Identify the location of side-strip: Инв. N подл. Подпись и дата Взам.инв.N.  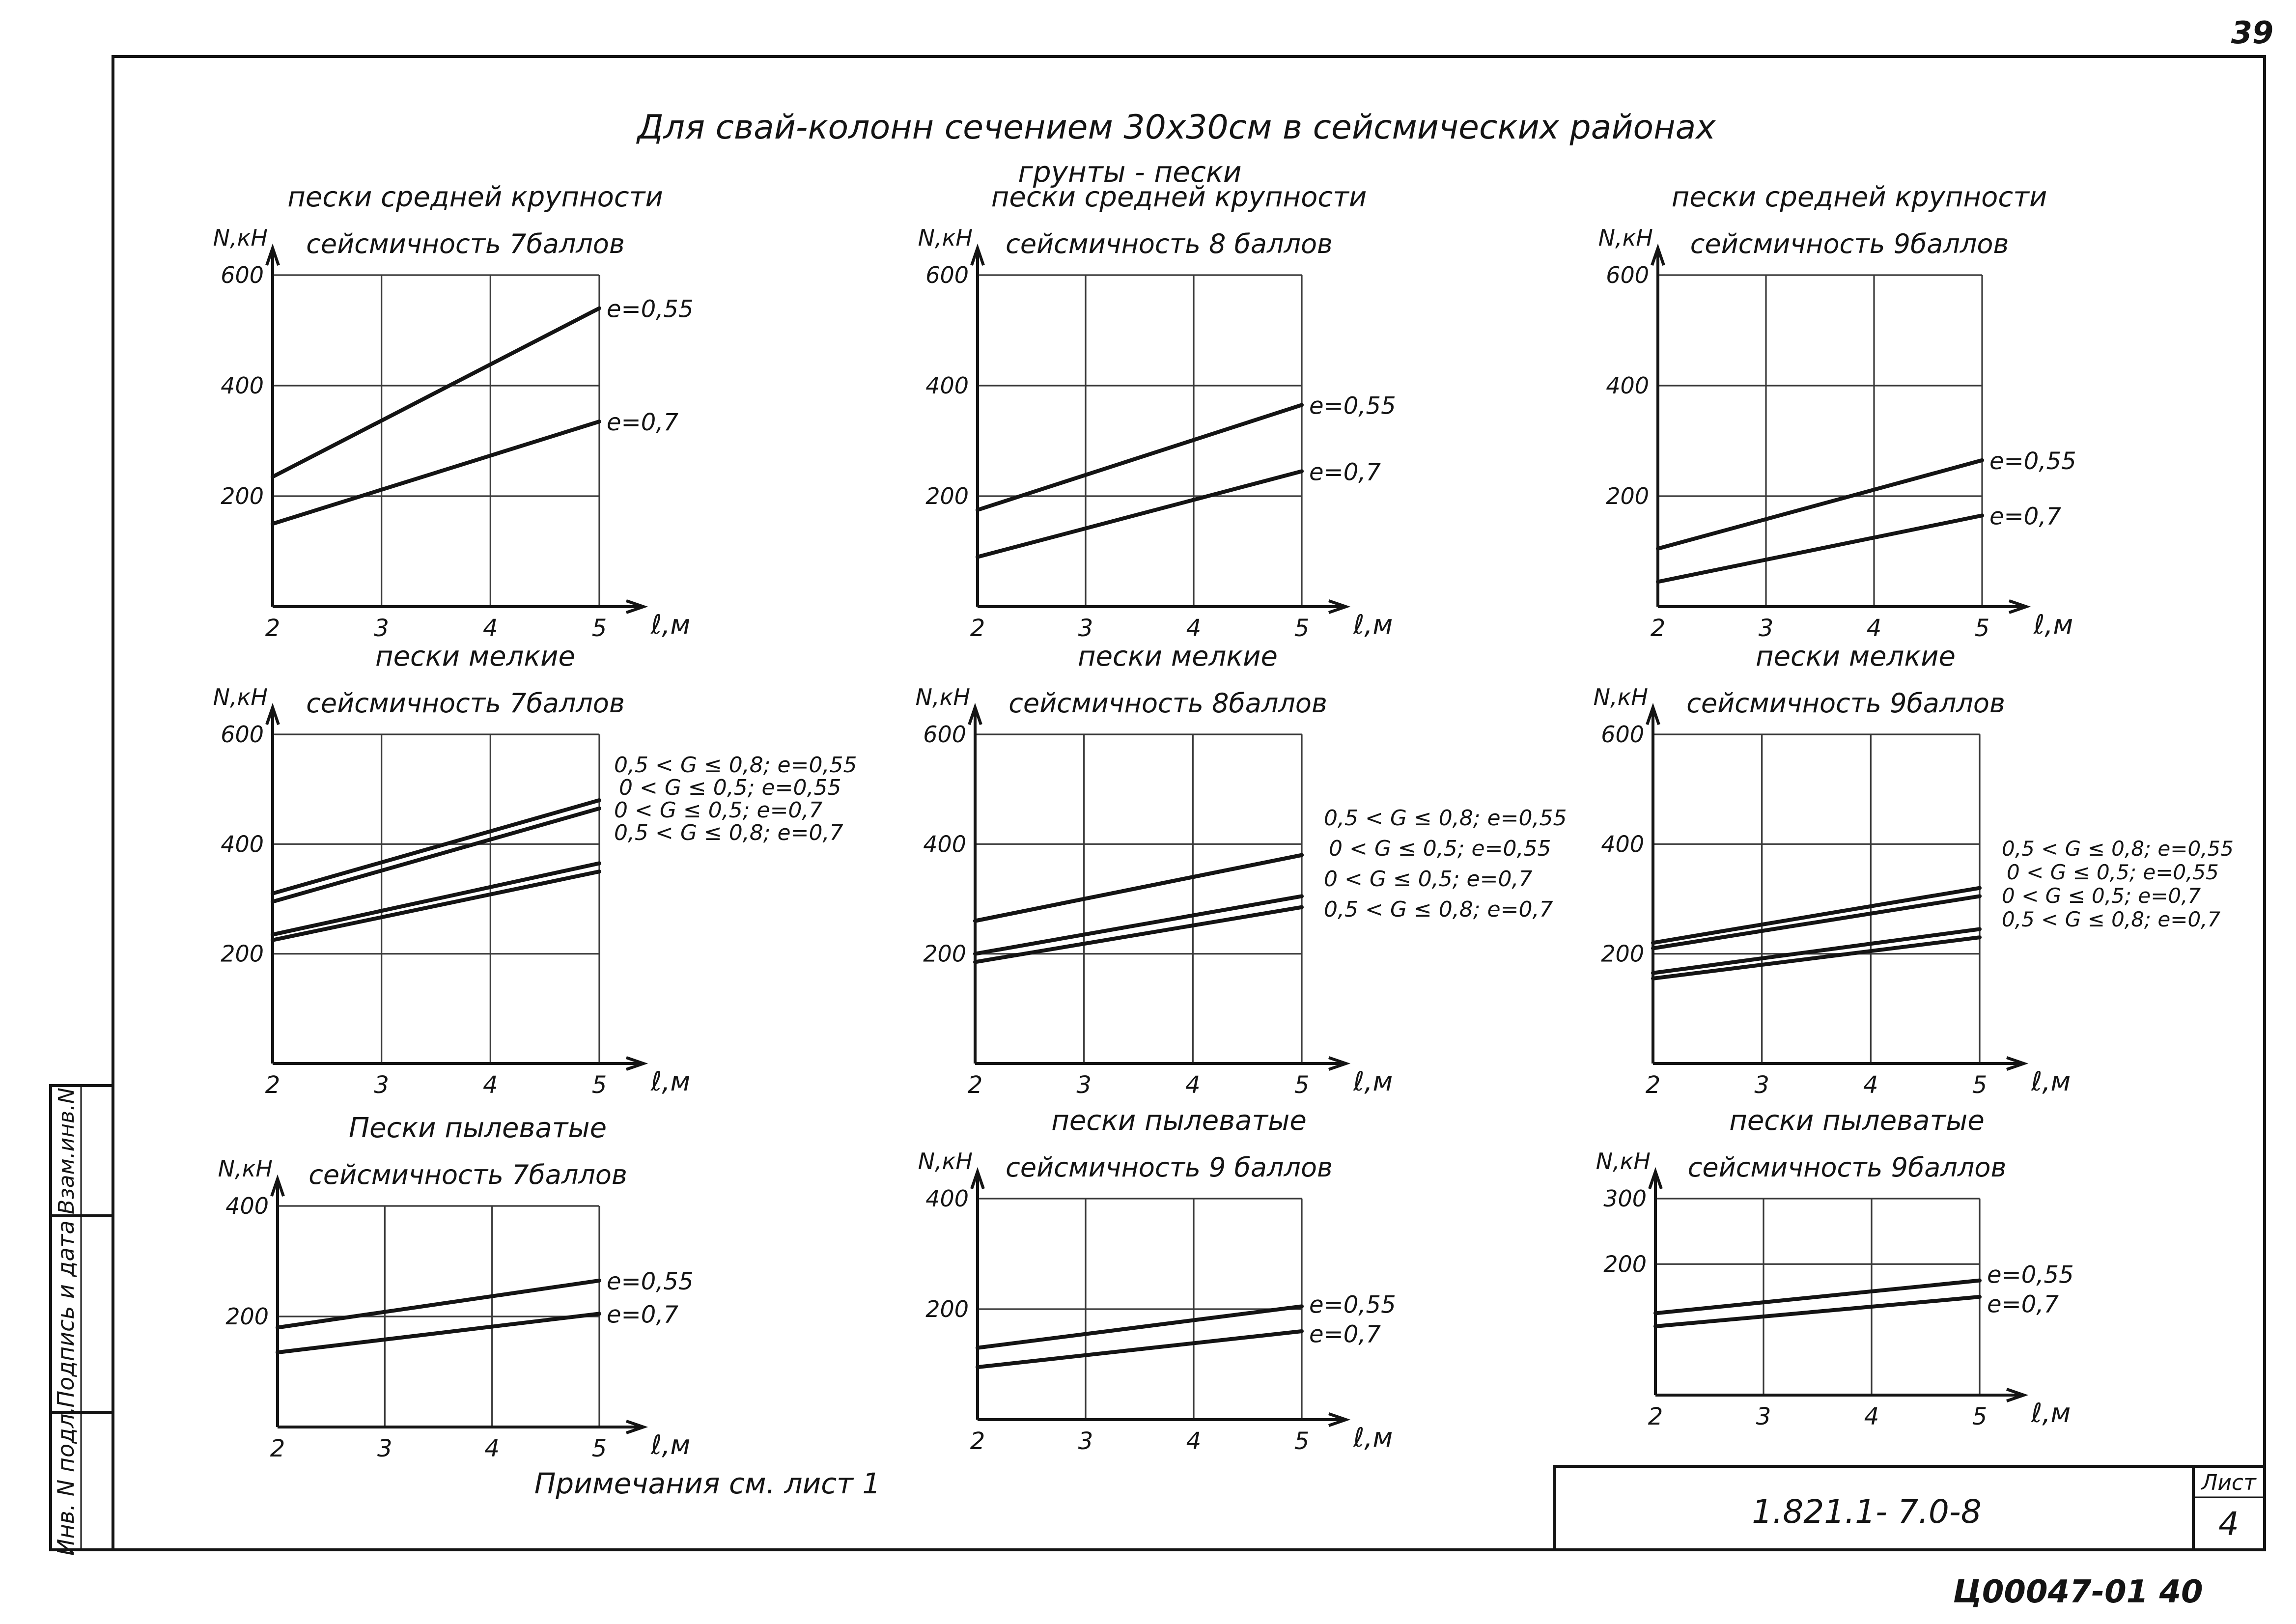
(81, 1320).